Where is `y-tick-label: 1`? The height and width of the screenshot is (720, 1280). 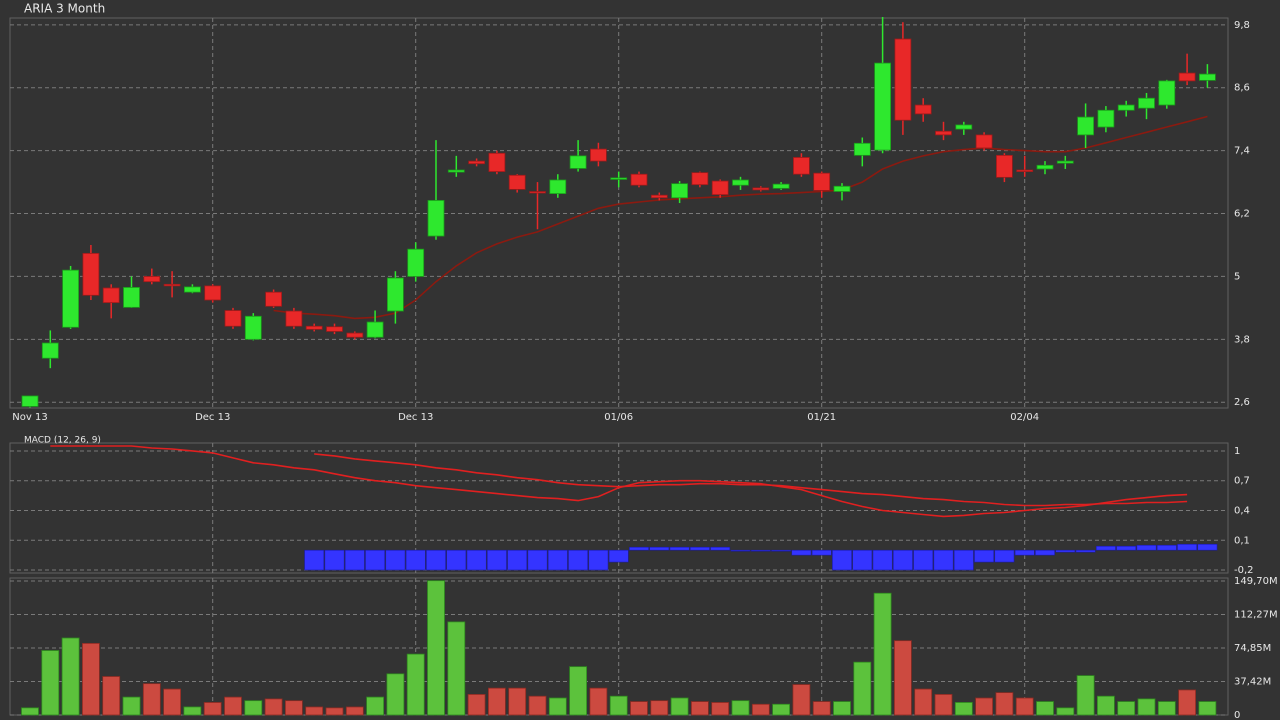 y-tick-label: 1 is located at coordinates (1237, 451).